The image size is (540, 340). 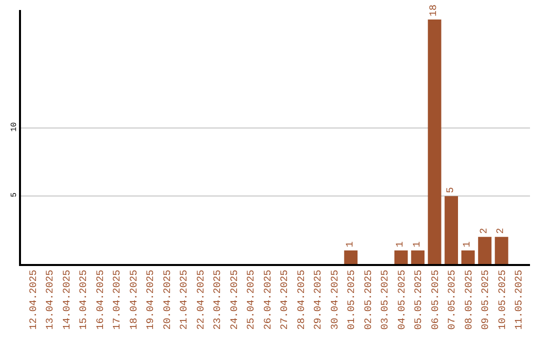 What do you see at coordinates (118, 300) in the screenshot?
I see `x-tick-label: 17.04.2025` at bounding box center [118, 300].